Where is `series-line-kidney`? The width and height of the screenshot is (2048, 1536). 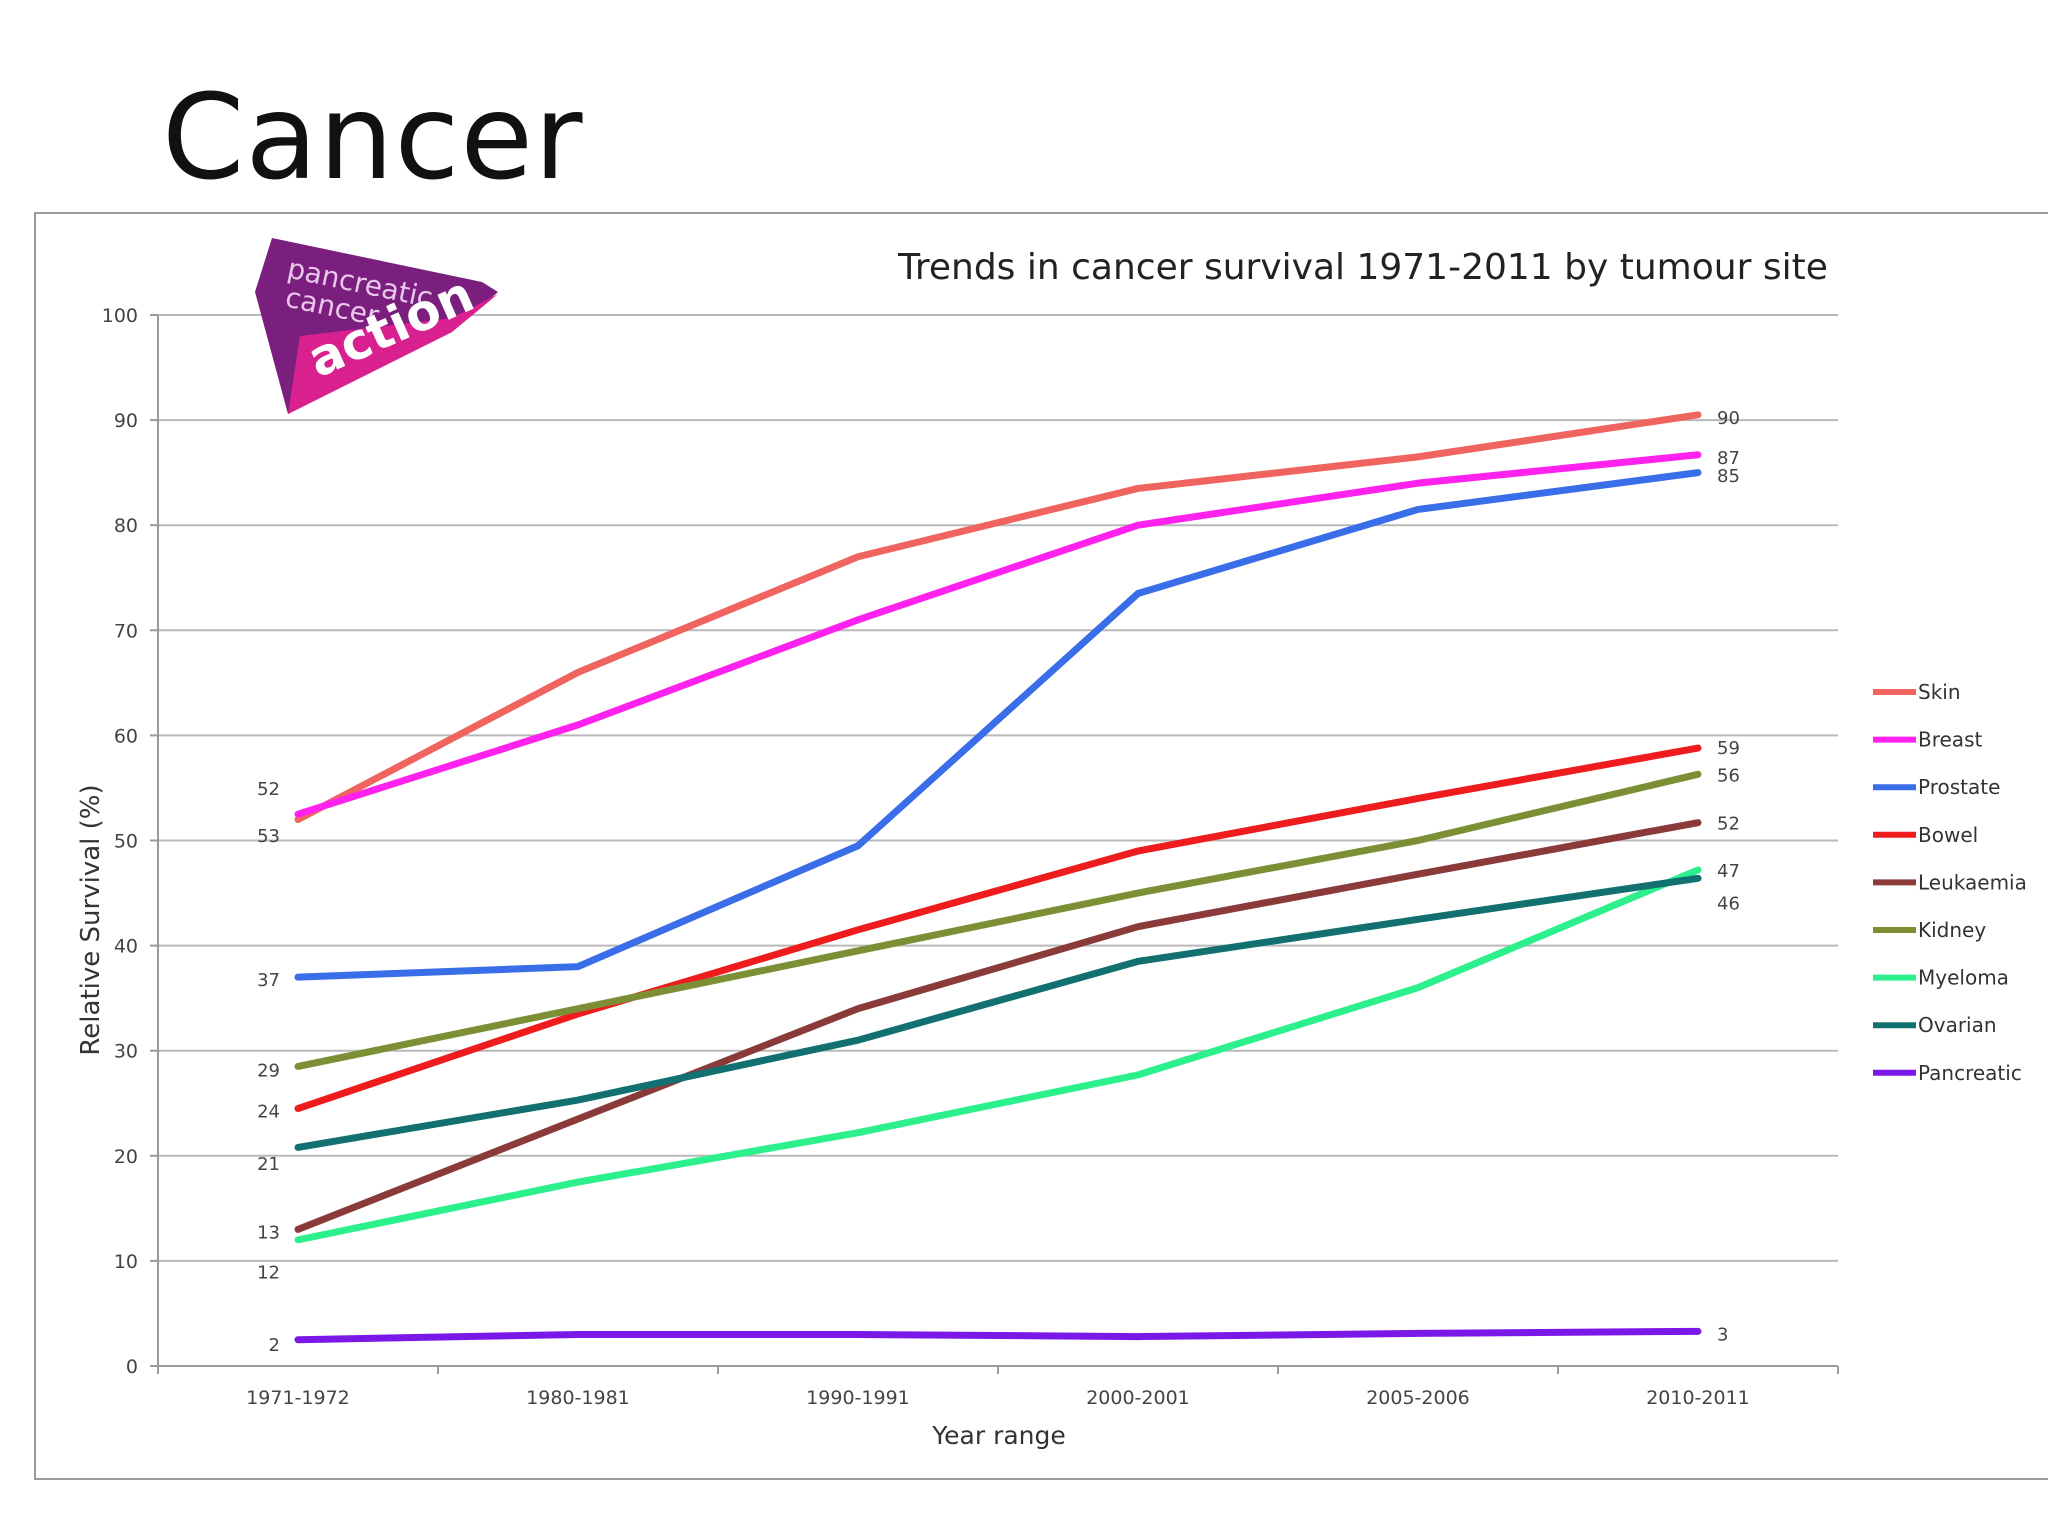 series-line-kidney is located at coordinates (998, 920).